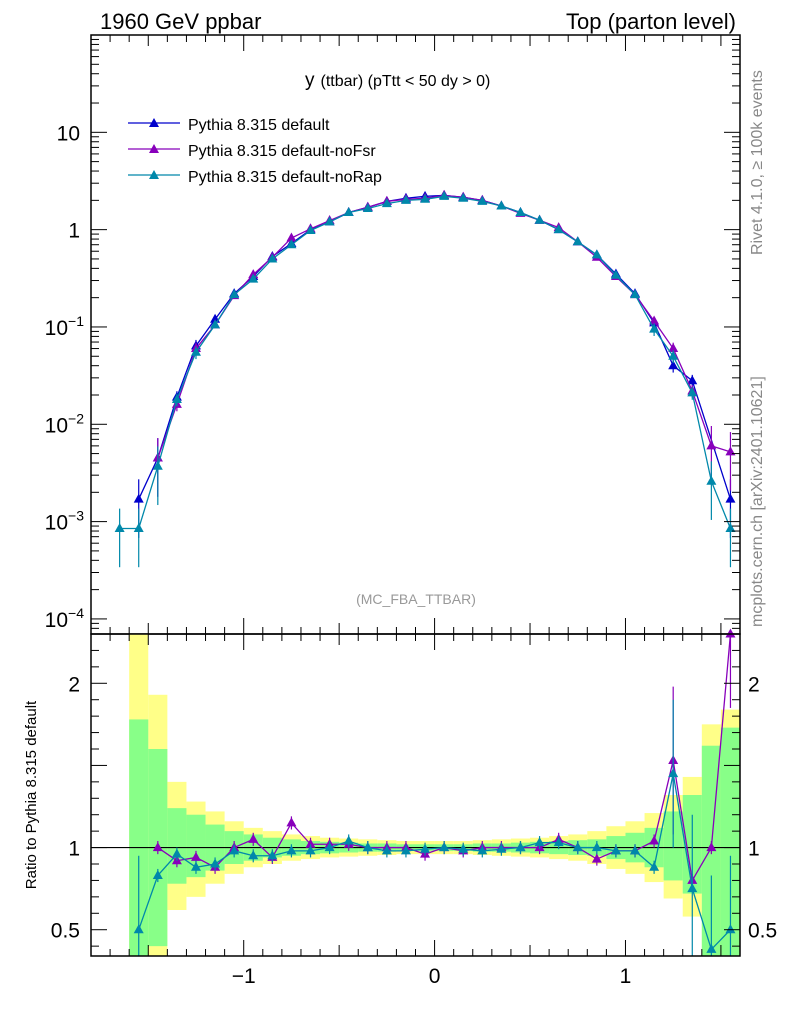 The width and height of the screenshot is (786, 1024). Describe the element at coordinates (65, 521) in the screenshot. I see `main-ytick-label: 10⁻³` at that location.